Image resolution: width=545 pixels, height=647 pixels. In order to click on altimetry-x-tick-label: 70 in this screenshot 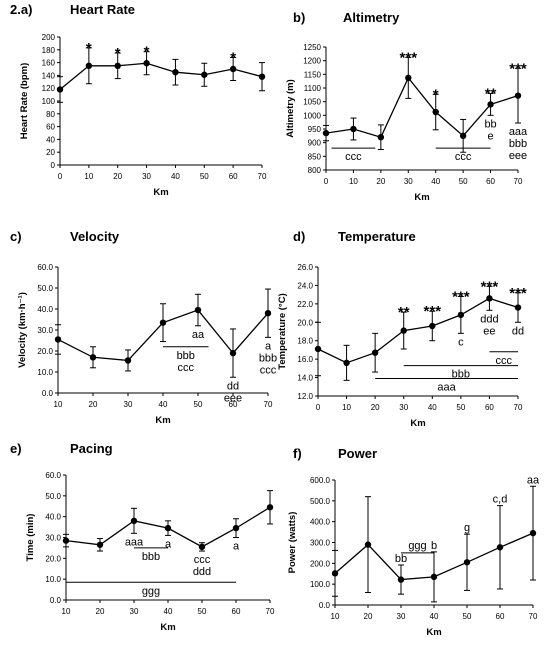, I will do `click(518, 181)`.